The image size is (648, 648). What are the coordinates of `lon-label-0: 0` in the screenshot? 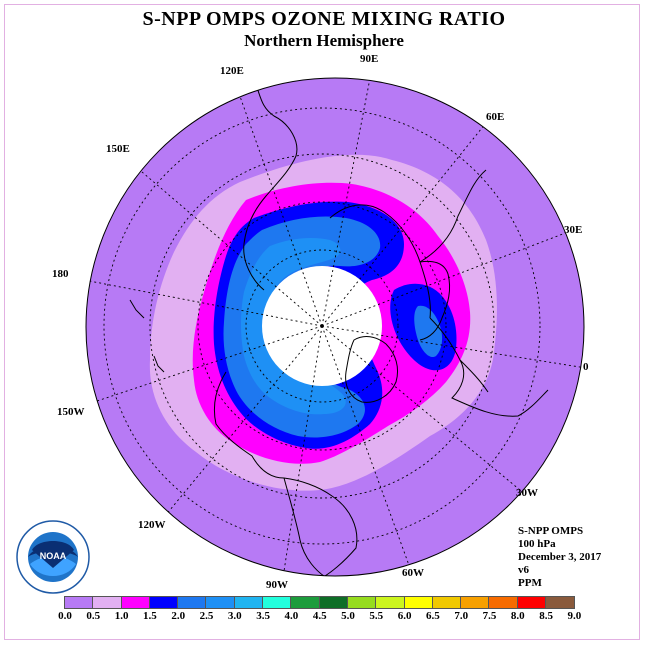 It's located at (586, 367).